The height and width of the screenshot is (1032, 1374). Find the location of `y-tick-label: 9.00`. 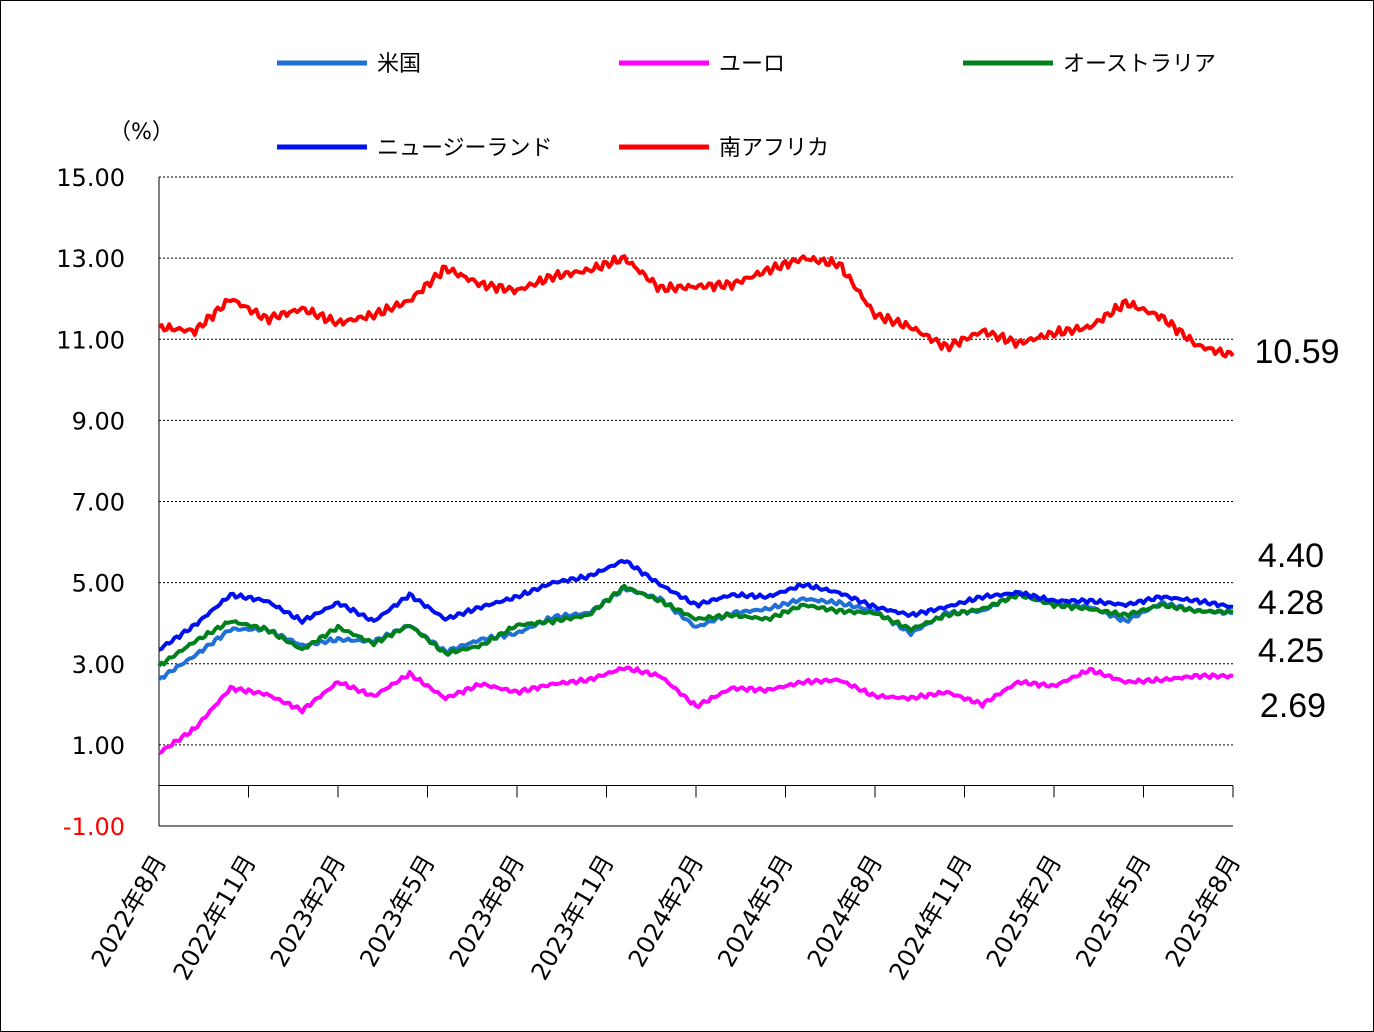

y-tick-label: 9.00 is located at coordinates (98, 421).